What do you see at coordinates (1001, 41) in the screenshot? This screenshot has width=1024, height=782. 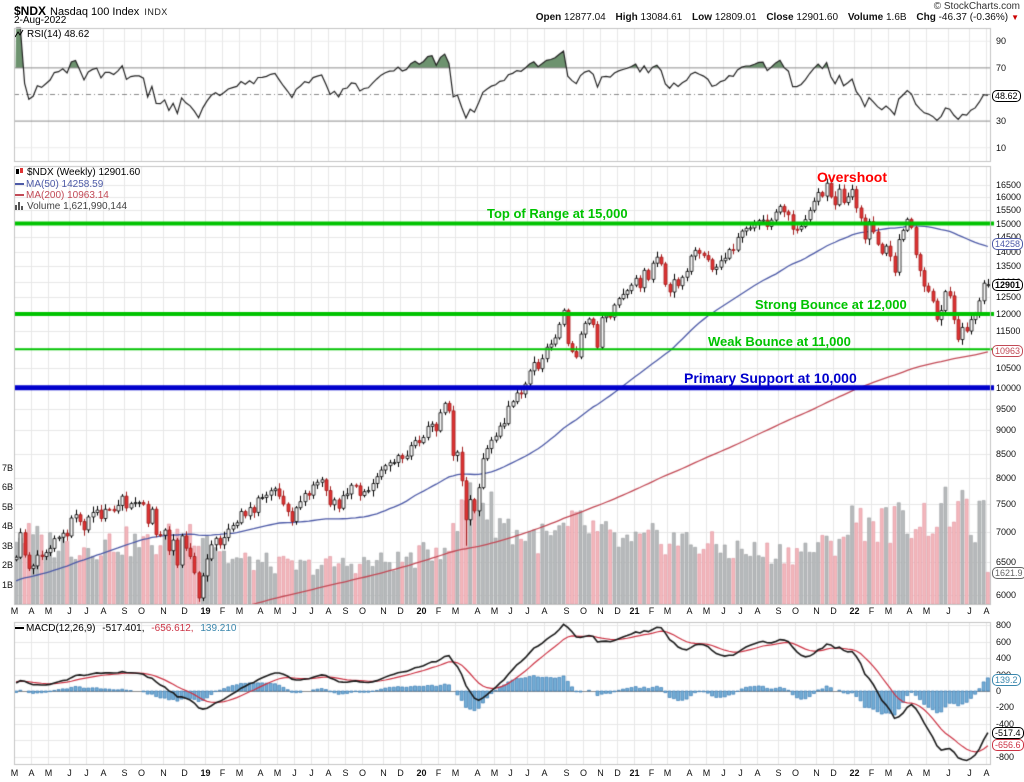 I see `rsi-axis-label: 90` at bounding box center [1001, 41].